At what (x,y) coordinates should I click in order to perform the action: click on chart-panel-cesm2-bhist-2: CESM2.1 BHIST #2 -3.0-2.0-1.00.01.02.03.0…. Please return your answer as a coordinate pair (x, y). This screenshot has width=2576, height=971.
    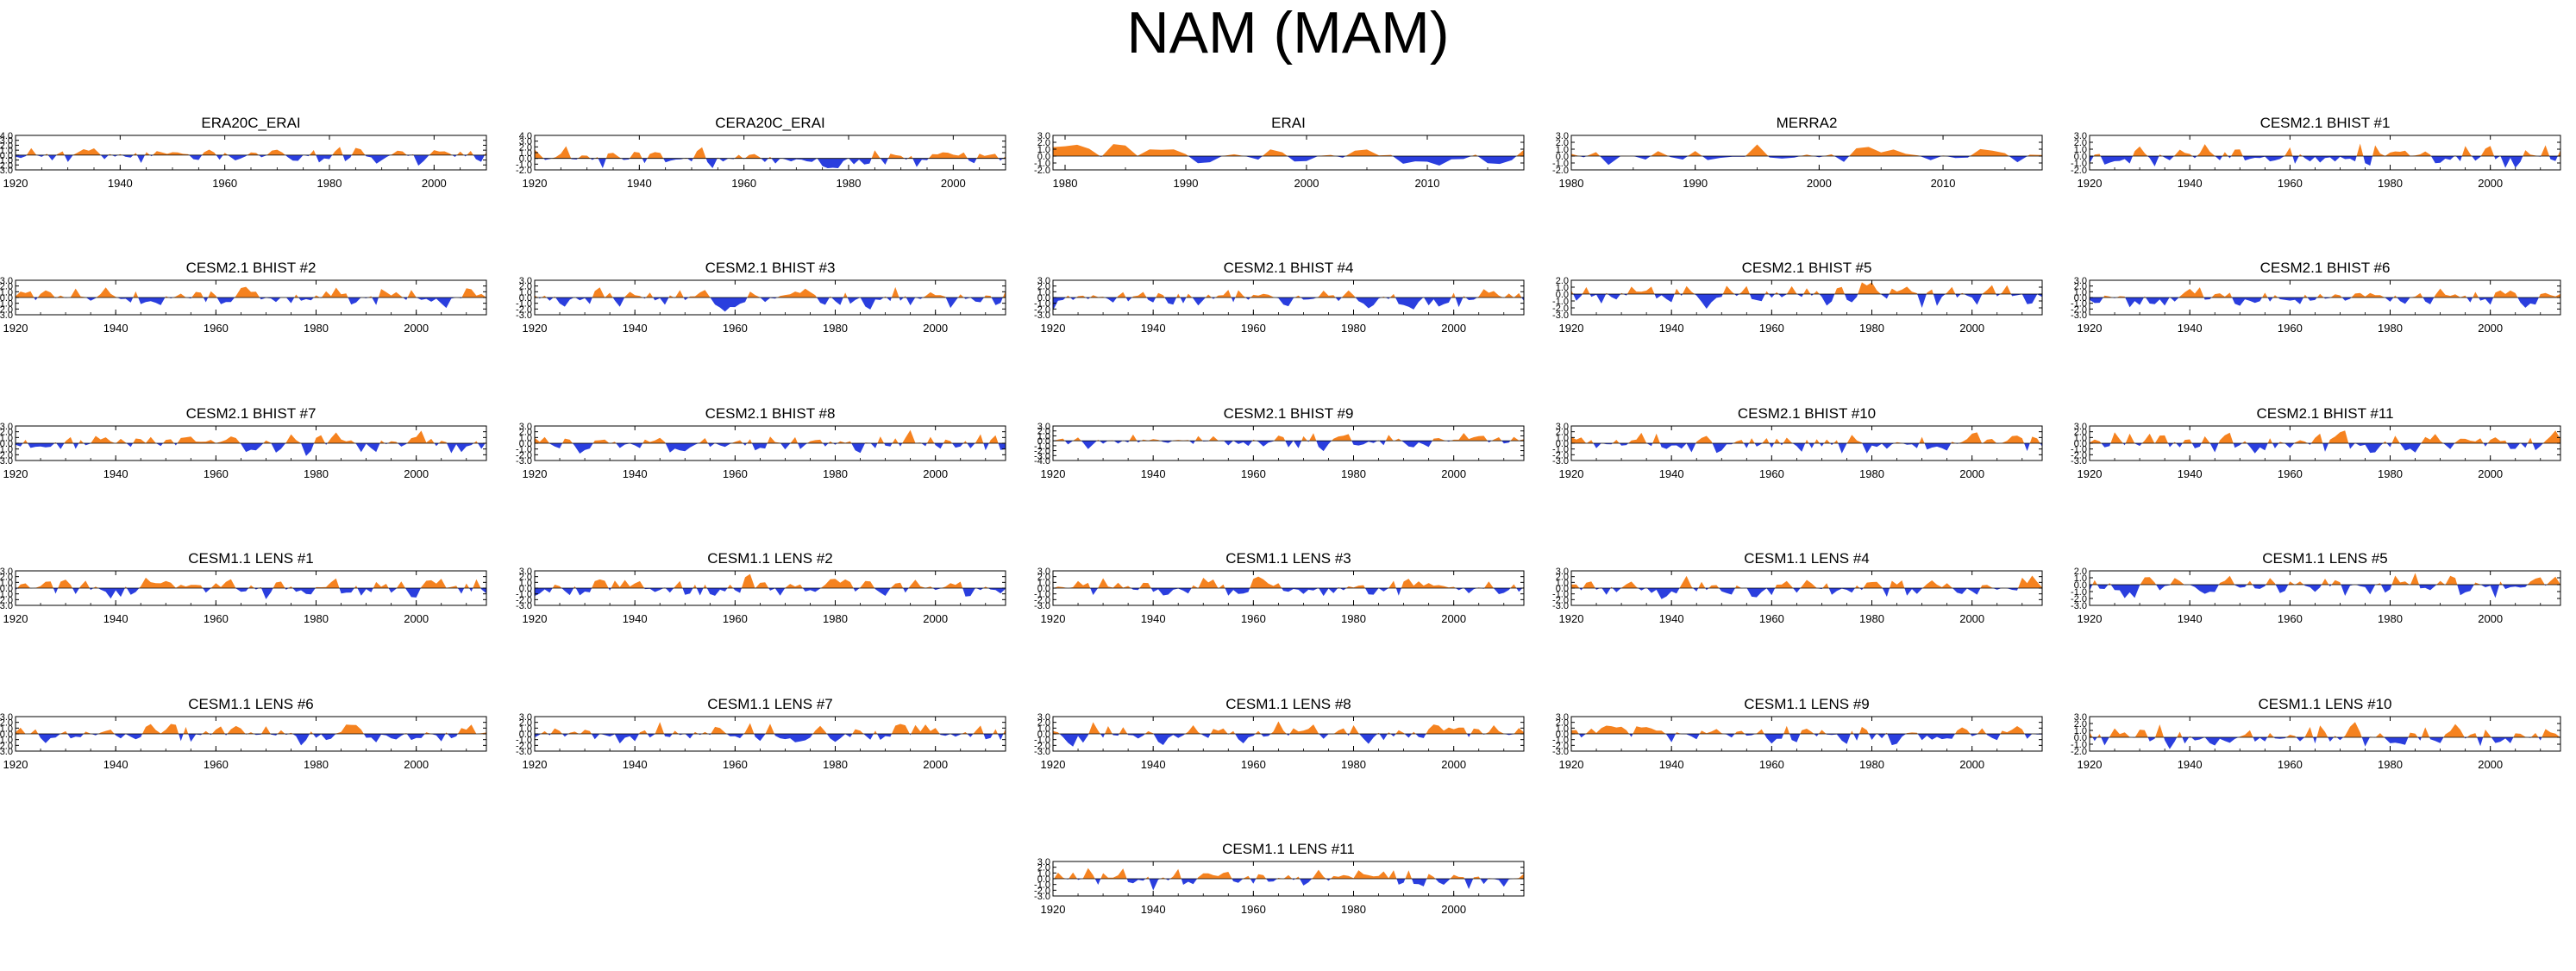
    Looking at the image, I should click on (243, 297).